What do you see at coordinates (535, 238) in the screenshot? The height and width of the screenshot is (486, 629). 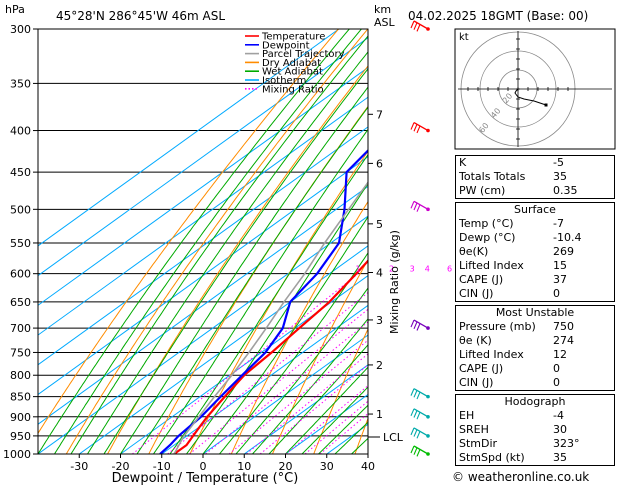 I see `panel-row: Dewp (°C) -10.4` at bounding box center [535, 238].